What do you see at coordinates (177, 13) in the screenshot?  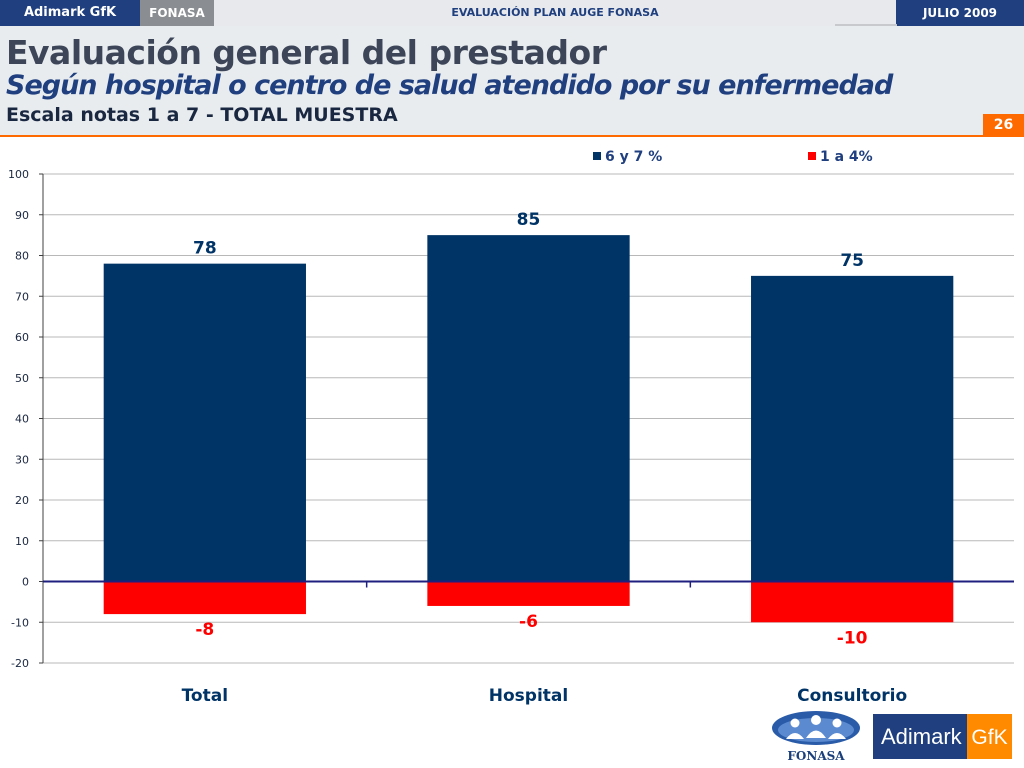 I see `client-tab: FONASA` at bounding box center [177, 13].